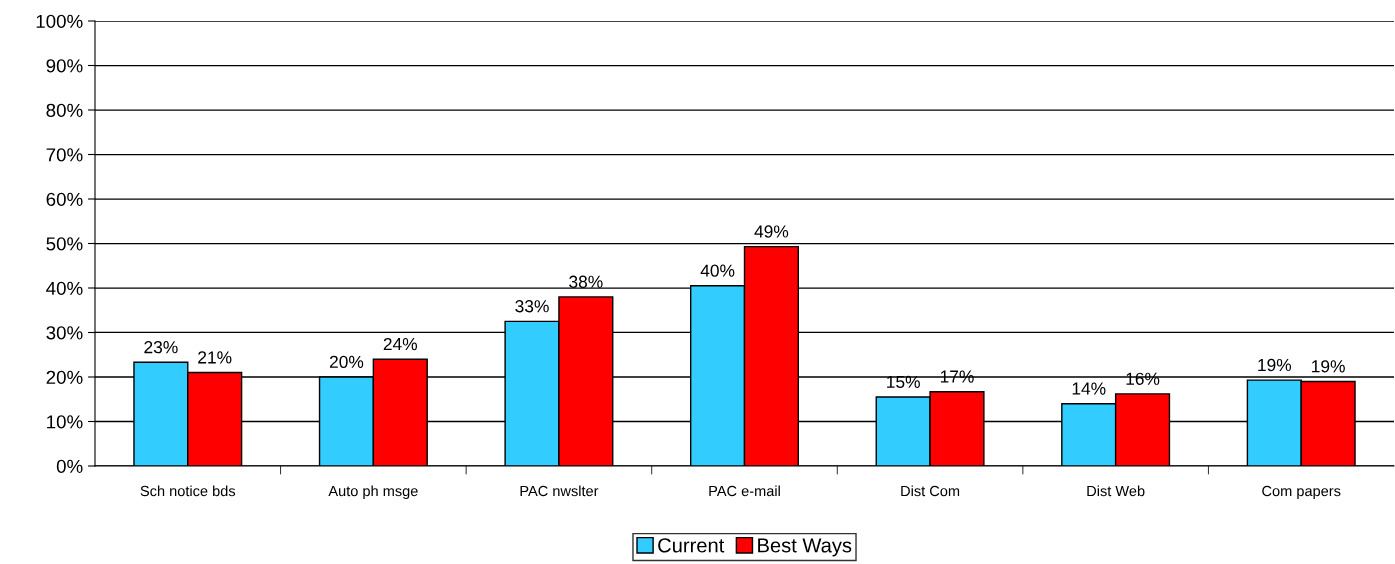 This screenshot has height=564, width=1395. I want to click on x-tick-label: PAC nwslter, so click(559, 491).